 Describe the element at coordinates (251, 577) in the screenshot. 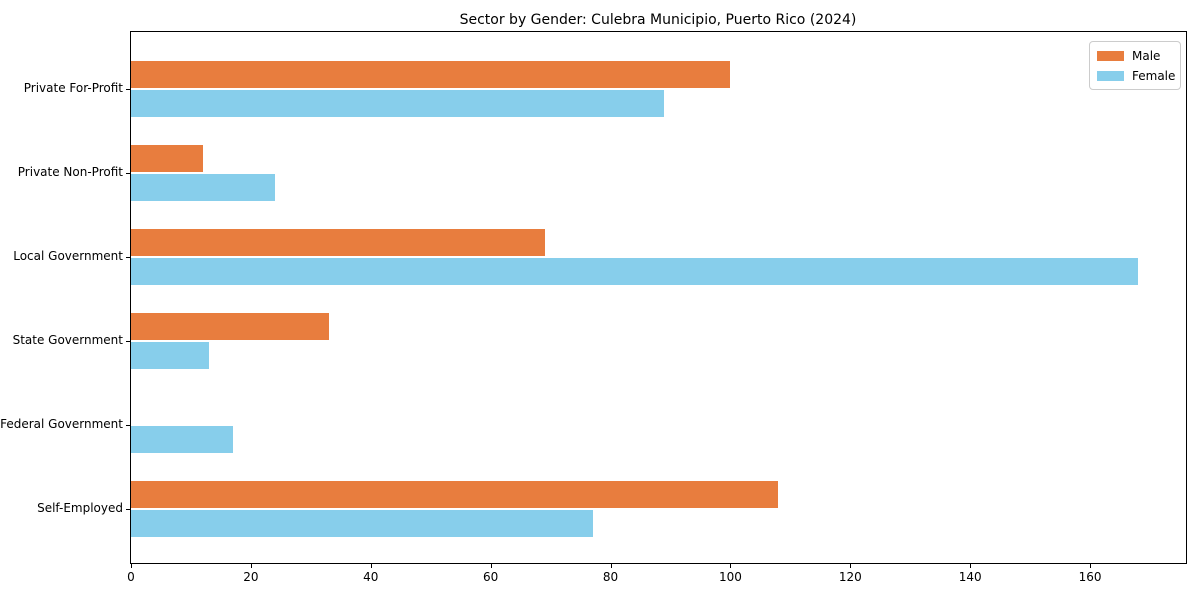

I see `x-tick-label: 20` at that location.